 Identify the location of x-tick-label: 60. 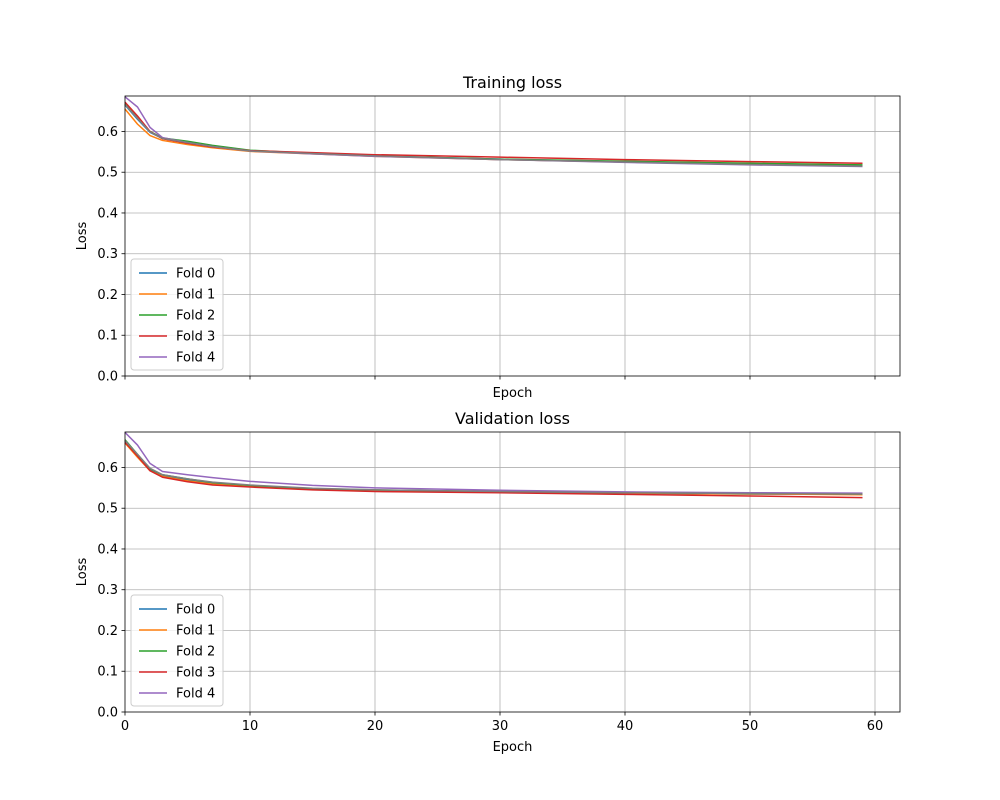
(875, 726).